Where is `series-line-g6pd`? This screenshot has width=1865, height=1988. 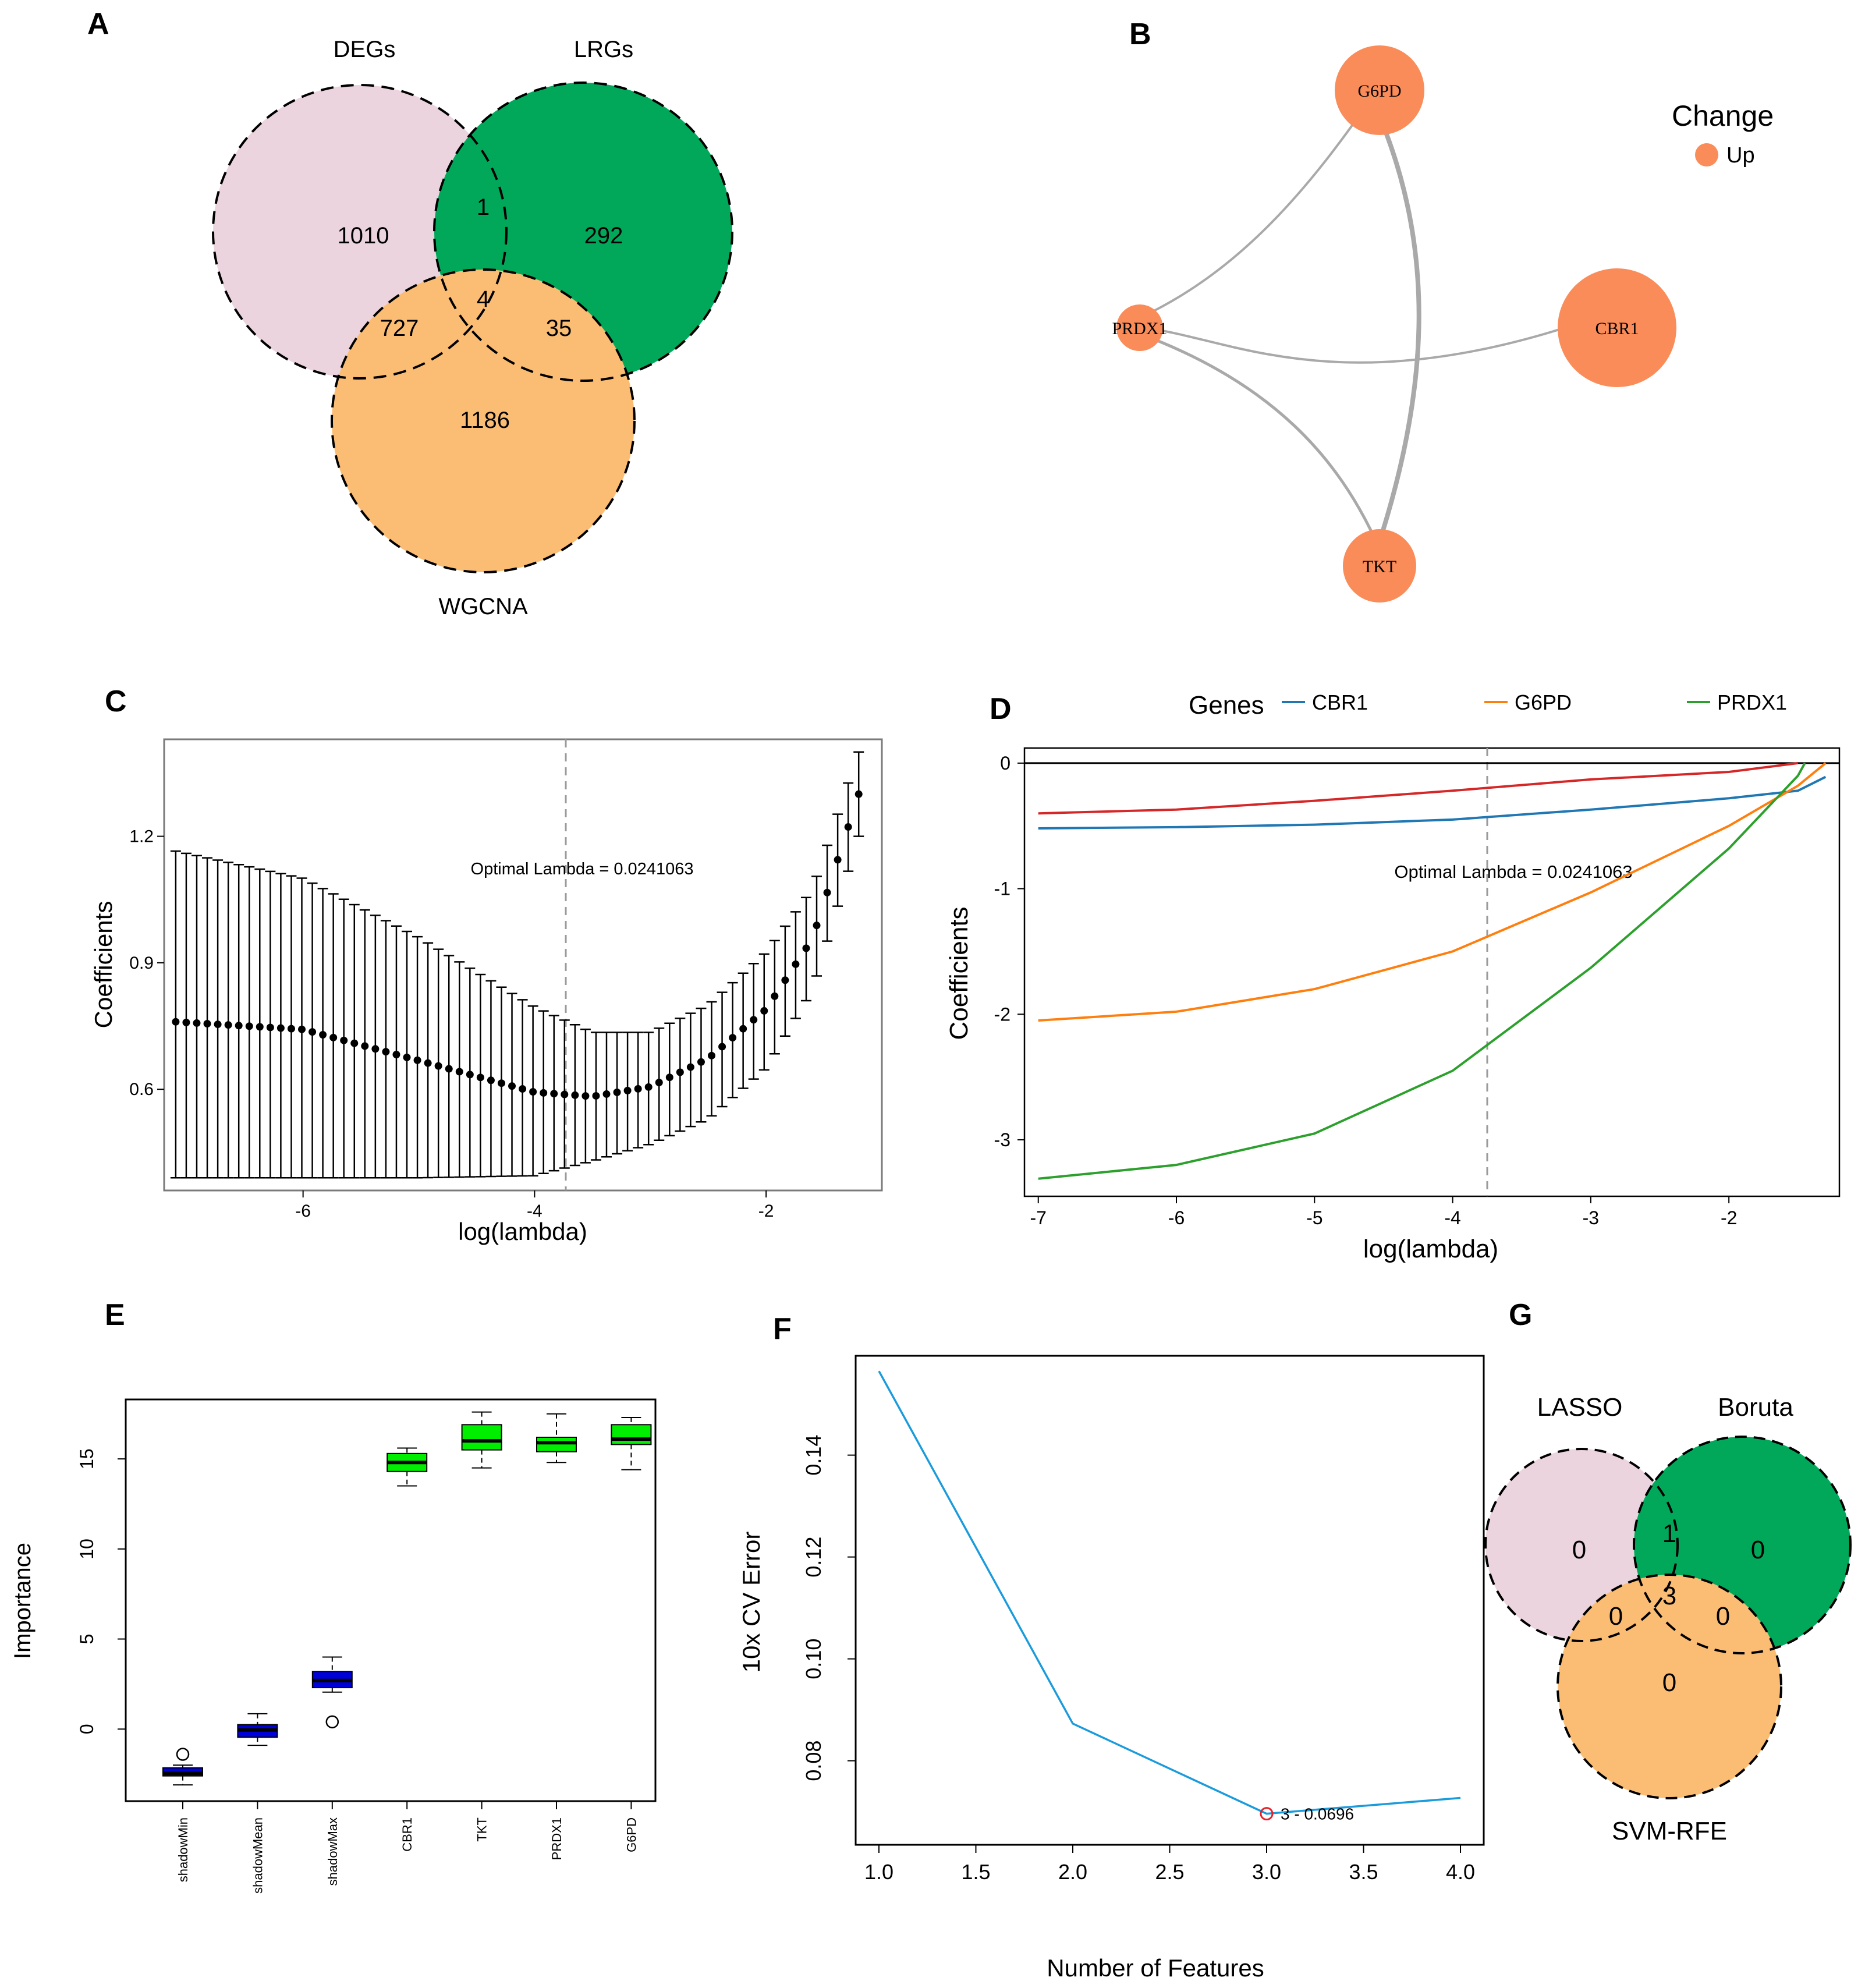 series-line-g6pd is located at coordinates (1432, 892).